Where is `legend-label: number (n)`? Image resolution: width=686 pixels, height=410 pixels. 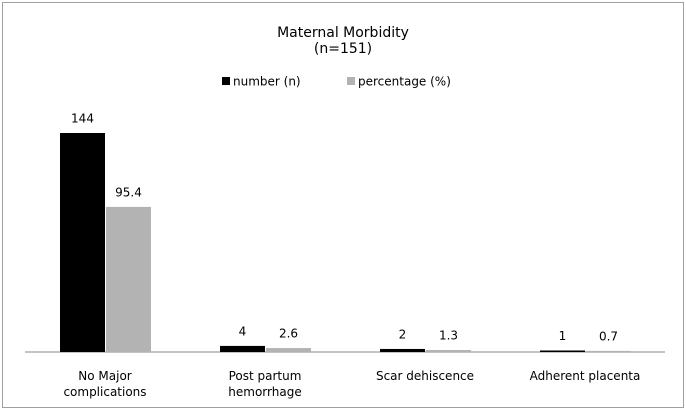 legend-label: number (n) is located at coordinates (267, 82).